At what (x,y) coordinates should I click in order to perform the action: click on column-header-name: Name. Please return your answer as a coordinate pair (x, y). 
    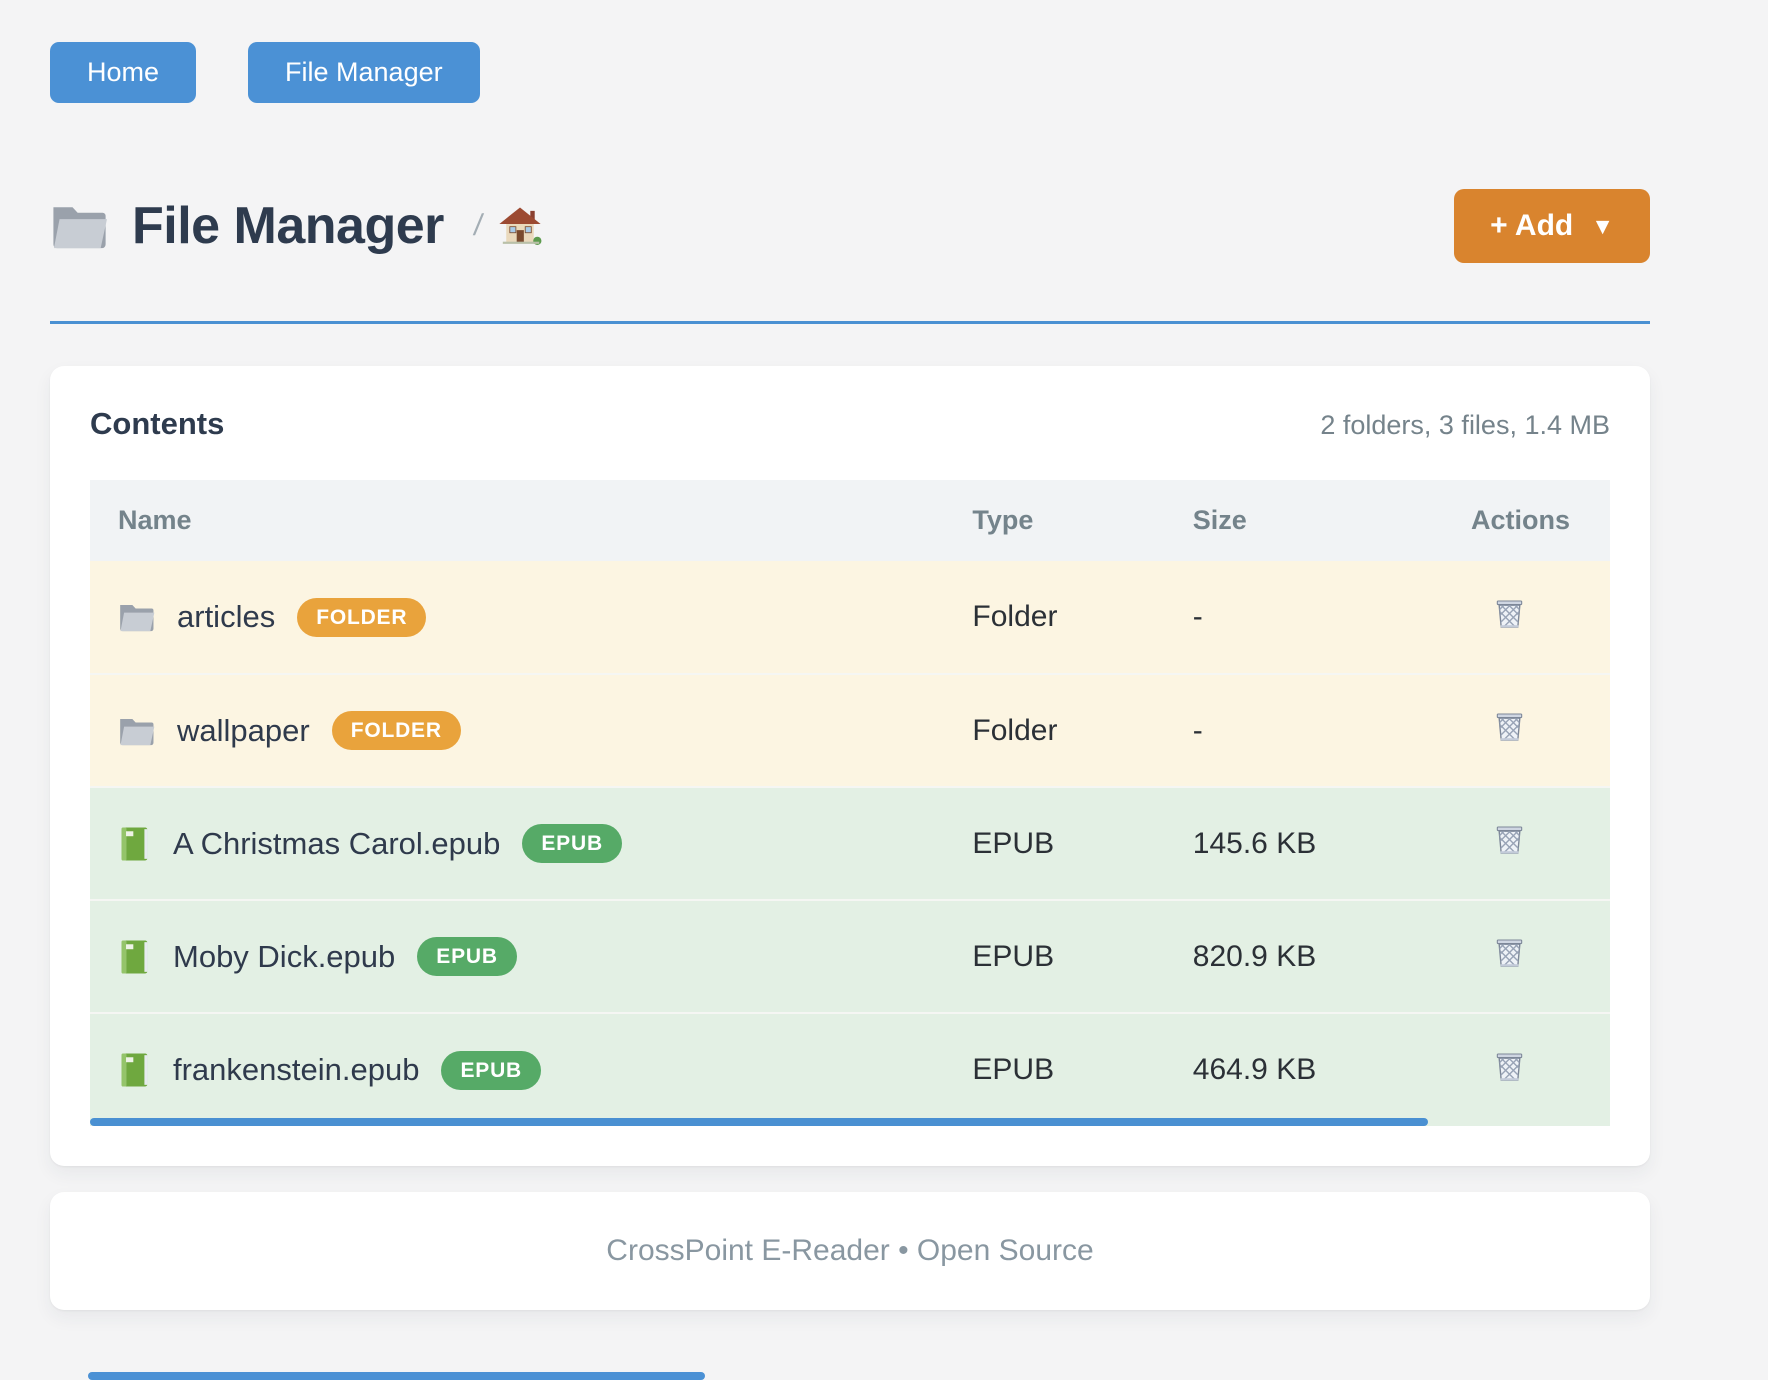
    Looking at the image, I should click on (523, 520).